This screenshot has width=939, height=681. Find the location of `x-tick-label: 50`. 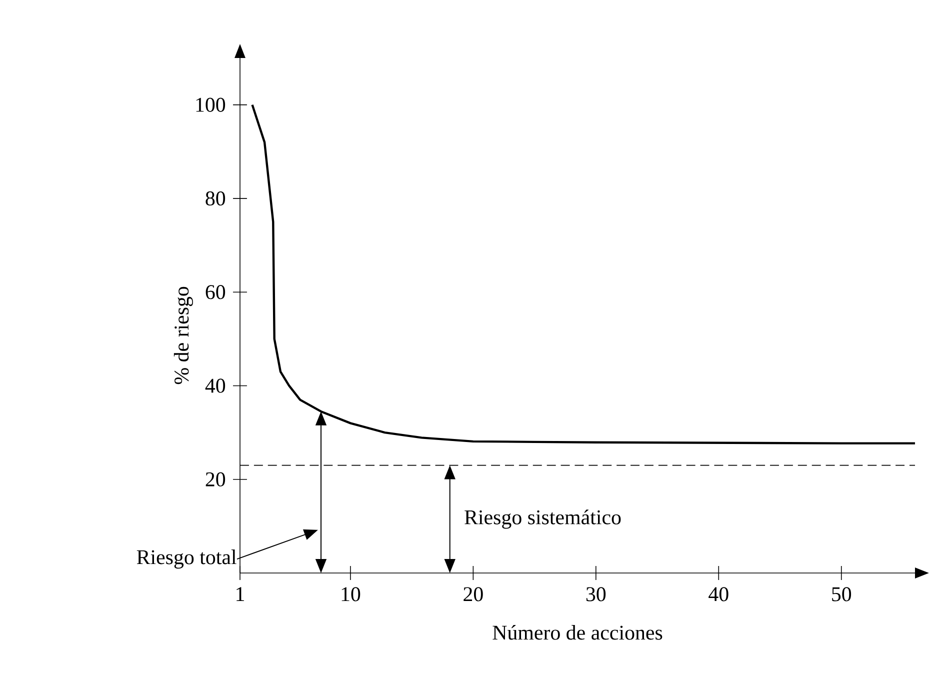

x-tick-label: 50 is located at coordinates (842, 594).